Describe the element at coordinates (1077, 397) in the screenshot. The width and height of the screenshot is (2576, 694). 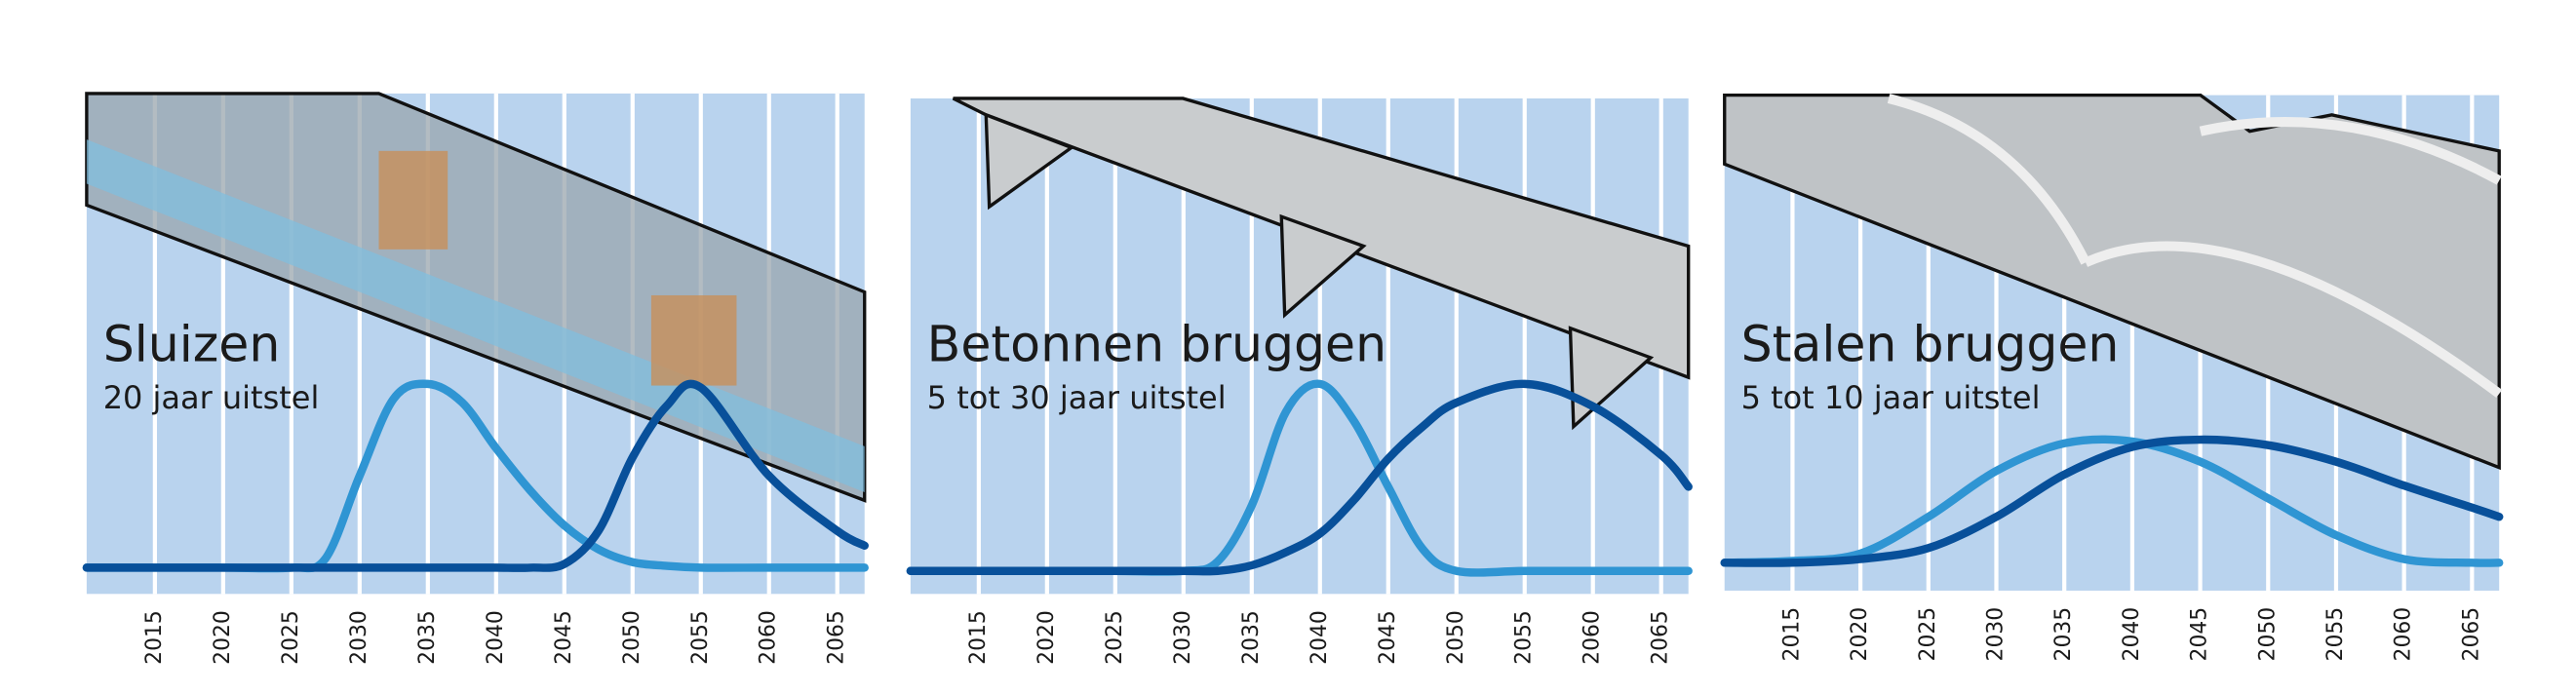
I see `panel-subtitle: 5 tot 30 jaar uitstel` at that location.